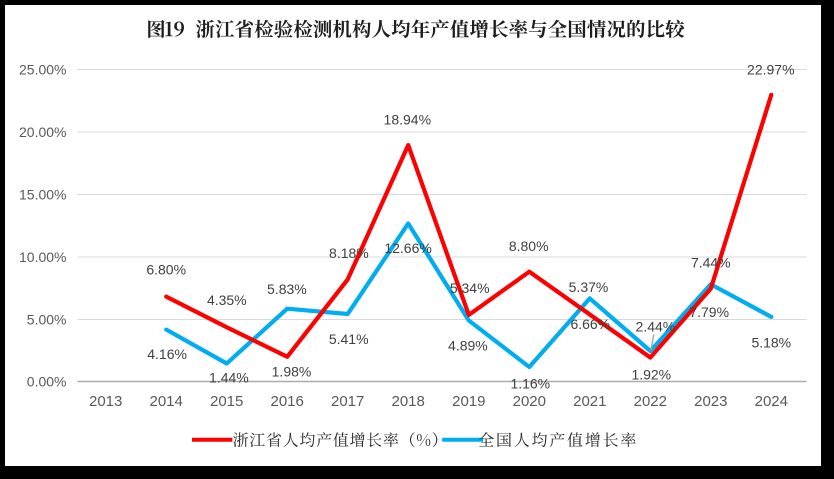 This screenshot has height=479, width=834. Describe the element at coordinates (292, 371) in the screenshot. I see `svg-text: 1.98%` at that location.